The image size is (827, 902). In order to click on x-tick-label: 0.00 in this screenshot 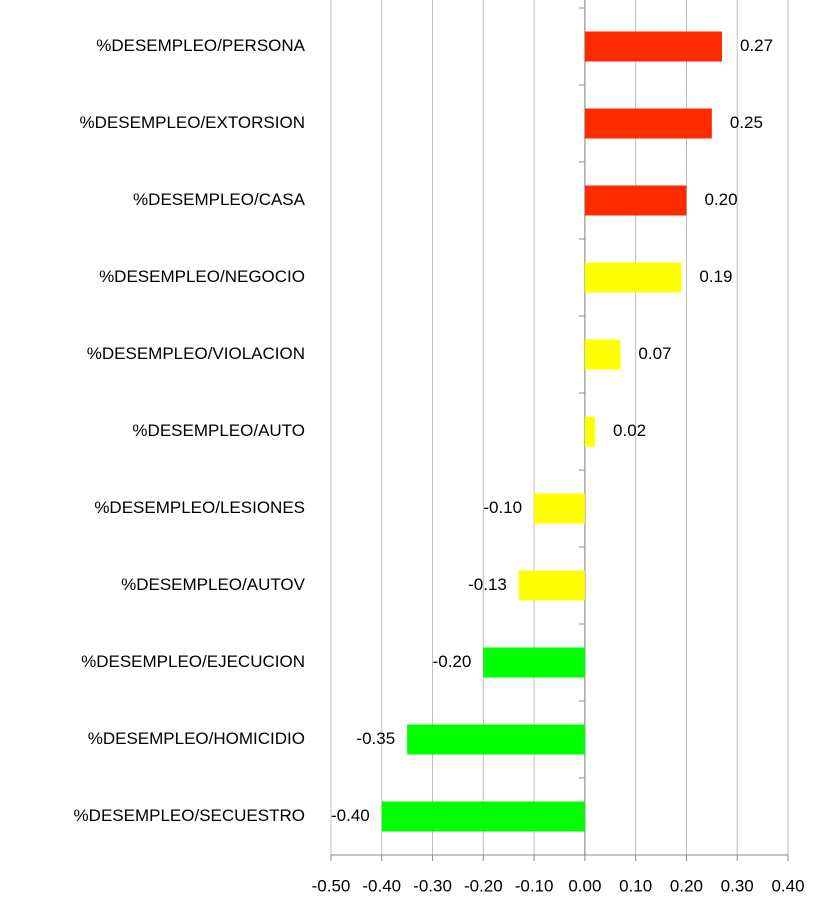, I will do `click(584, 885)`.